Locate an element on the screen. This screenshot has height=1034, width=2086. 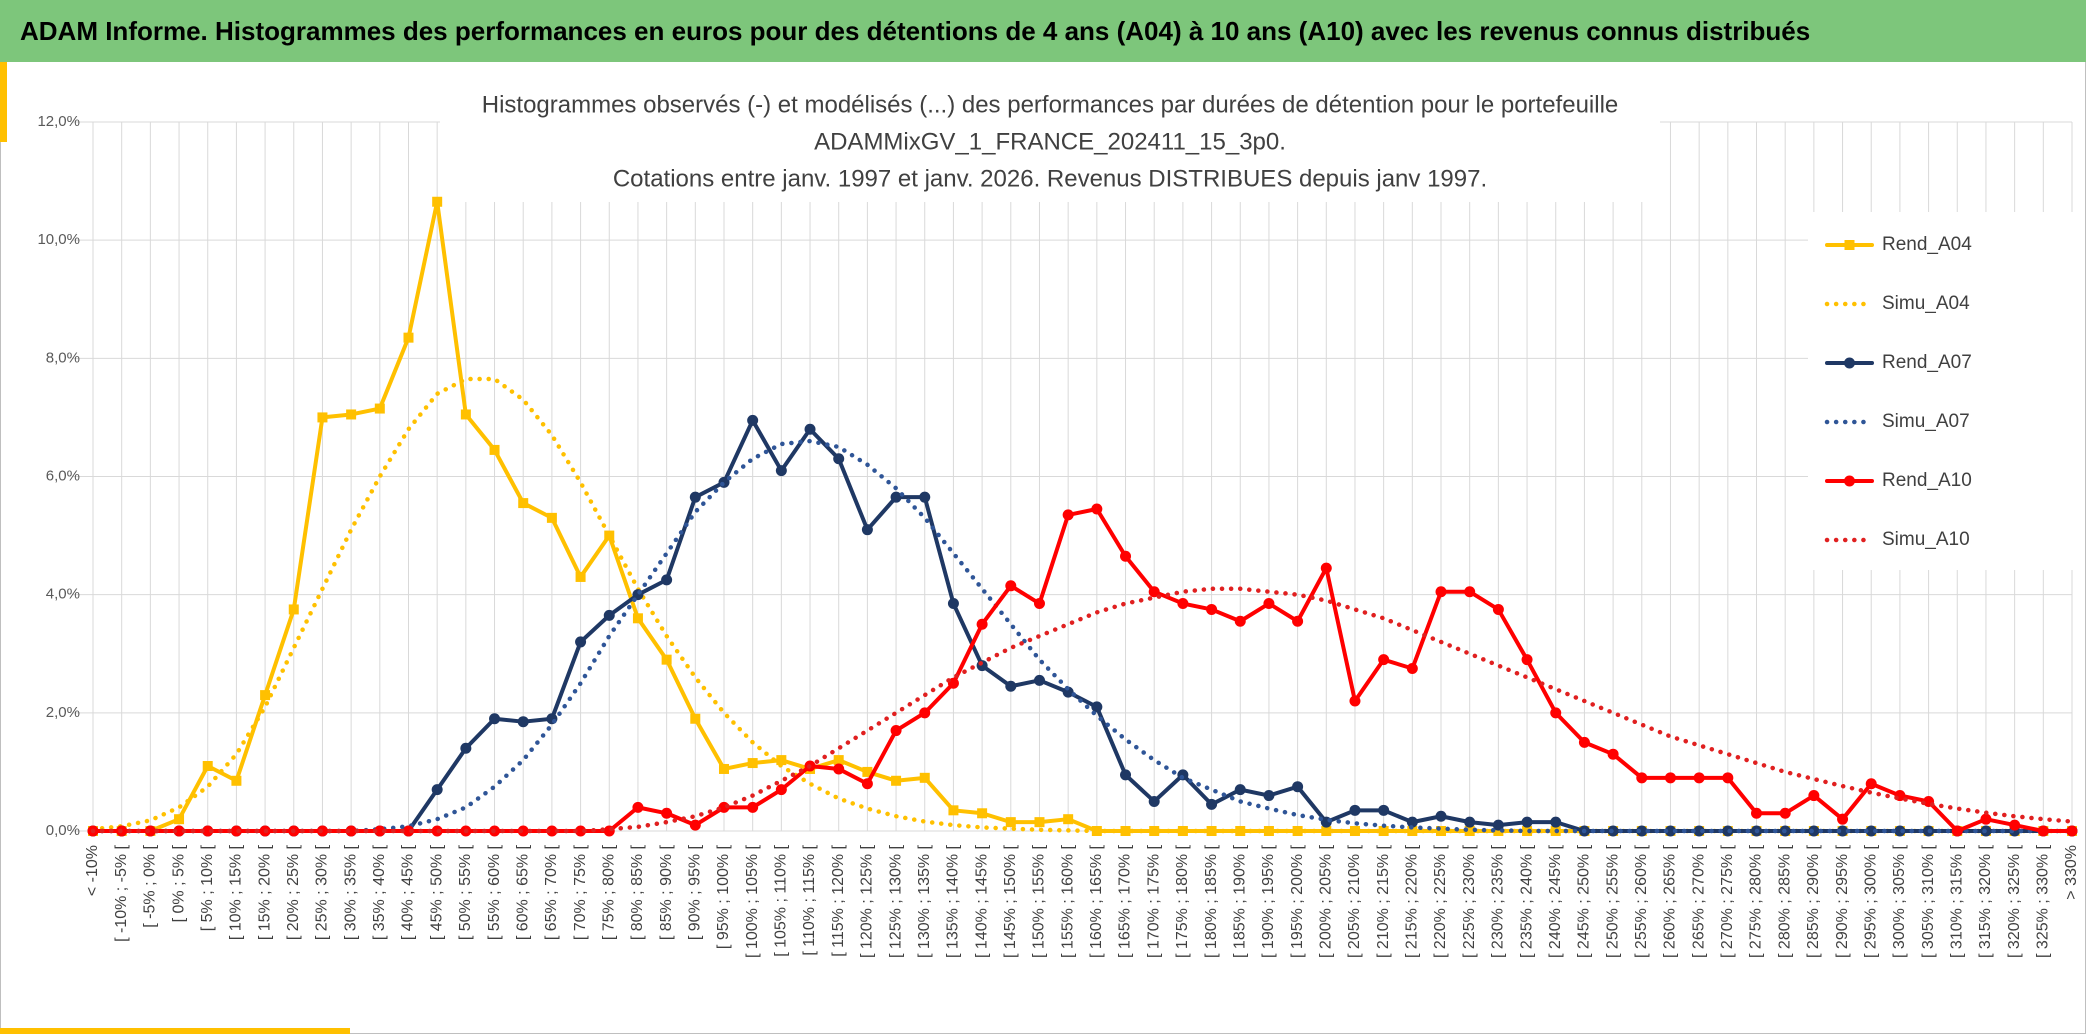
legend-marker is located at coordinates (1849, 481).